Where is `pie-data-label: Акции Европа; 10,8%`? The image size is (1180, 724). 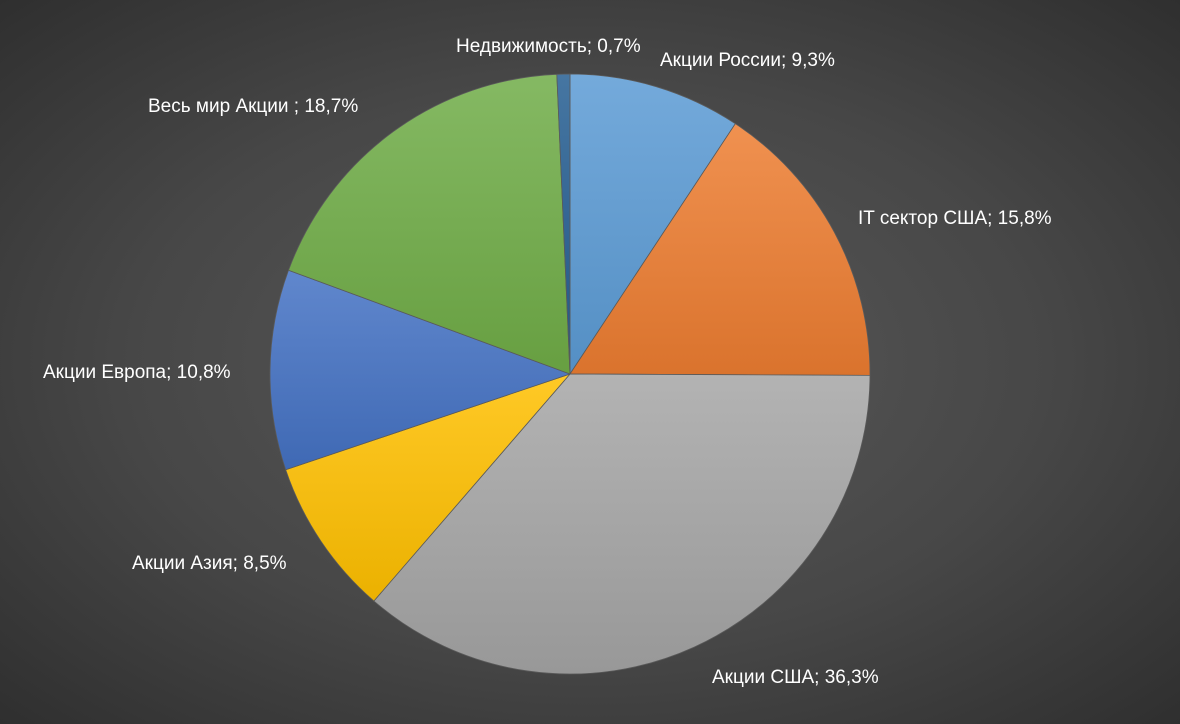 pie-data-label: Акции Европа; 10,8% is located at coordinates (137, 372).